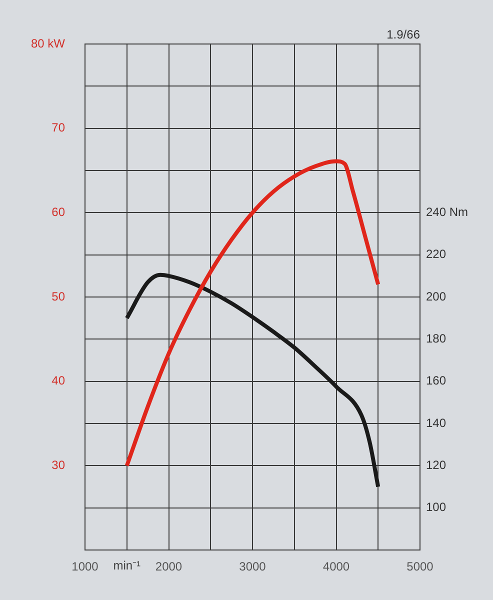 The image size is (493, 600). What do you see at coordinates (436, 296) in the screenshot?
I see `y2-tick-label: 200` at bounding box center [436, 296].